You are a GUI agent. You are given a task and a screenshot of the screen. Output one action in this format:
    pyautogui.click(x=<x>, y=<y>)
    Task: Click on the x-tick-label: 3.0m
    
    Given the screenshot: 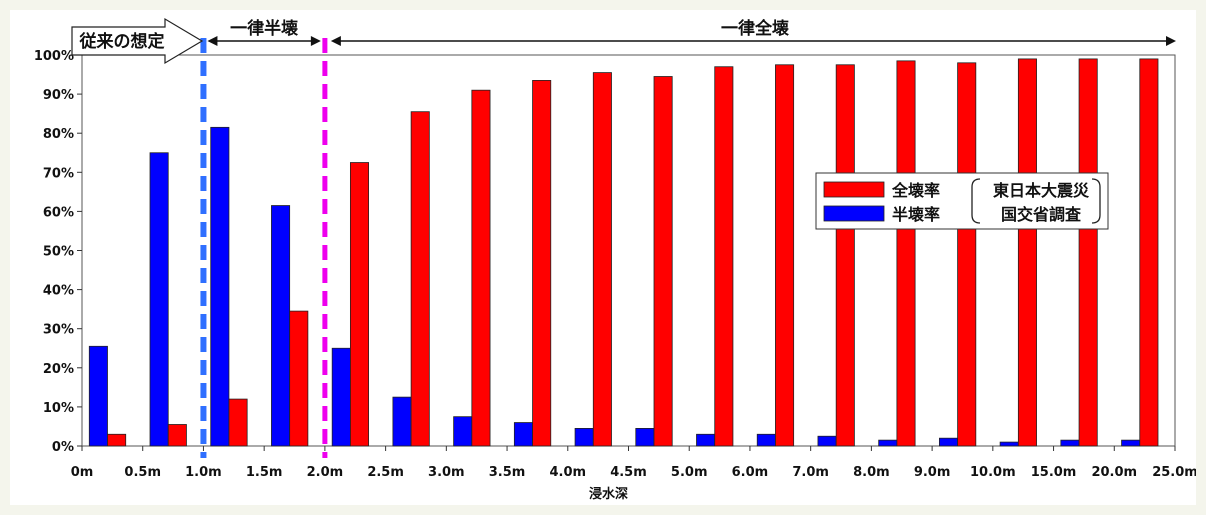 What is the action you would take?
    pyautogui.click(x=446, y=472)
    